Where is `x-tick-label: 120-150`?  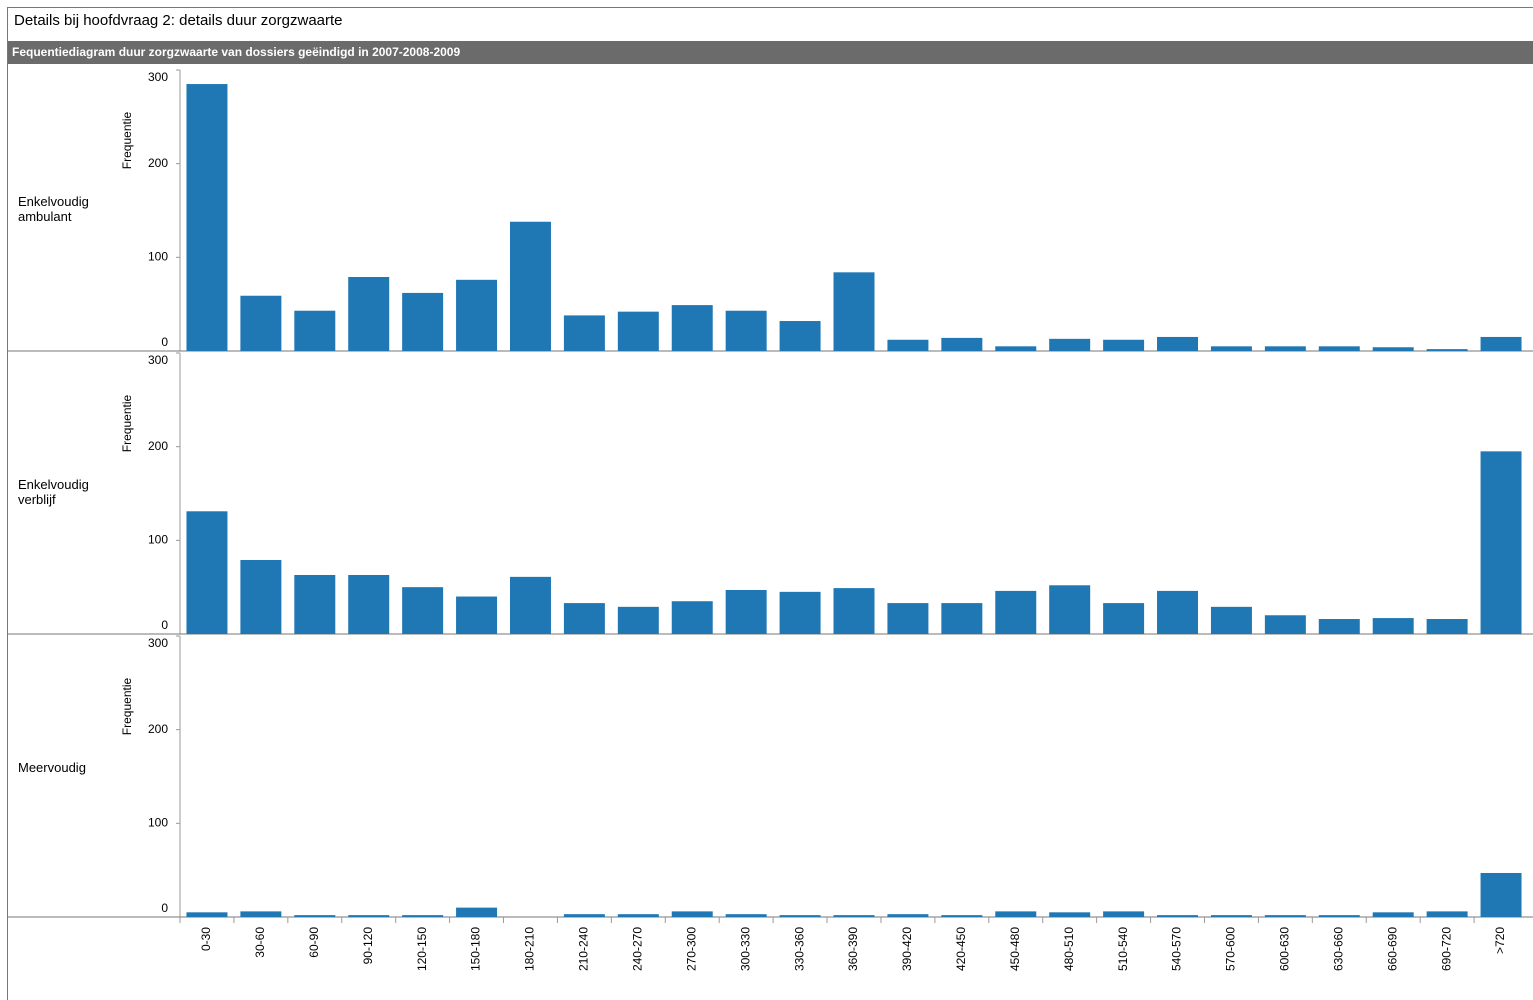 x-tick-label: 120-150 is located at coordinates (422, 949).